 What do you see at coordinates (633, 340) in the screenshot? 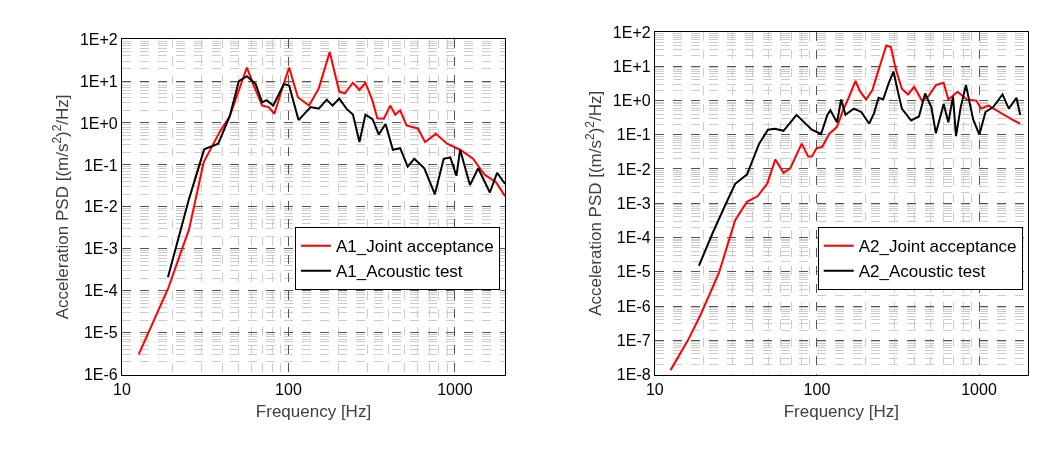
I see `y-tick-label: 1E-7` at bounding box center [633, 340].